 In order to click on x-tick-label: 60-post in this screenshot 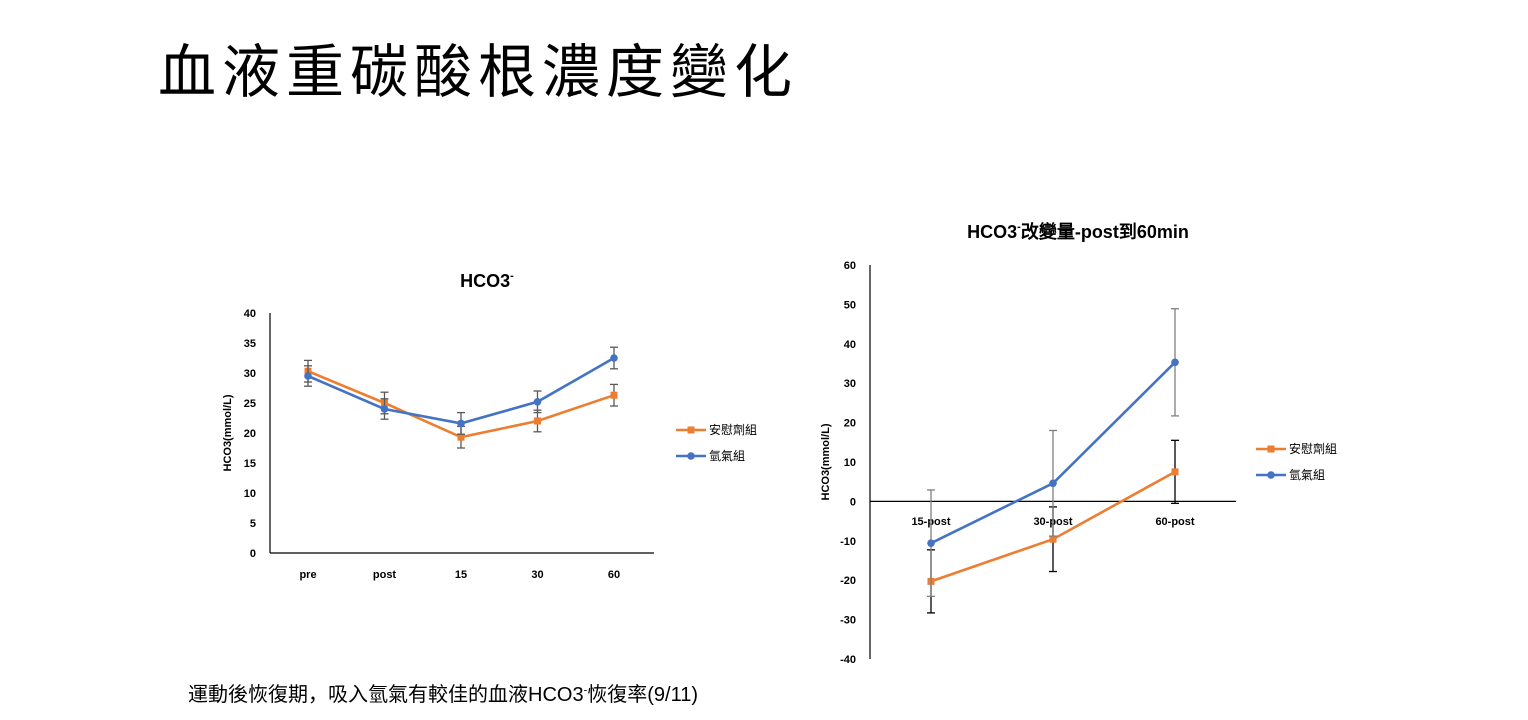, I will do `click(1174, 522)`.